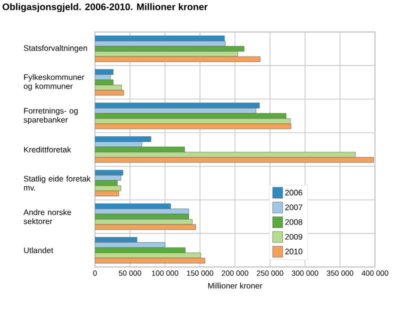 The image size is (400, 320). Describe the element at coordinates (293, 207) in the screenshot. I see `legend-label: 2007` at that location.